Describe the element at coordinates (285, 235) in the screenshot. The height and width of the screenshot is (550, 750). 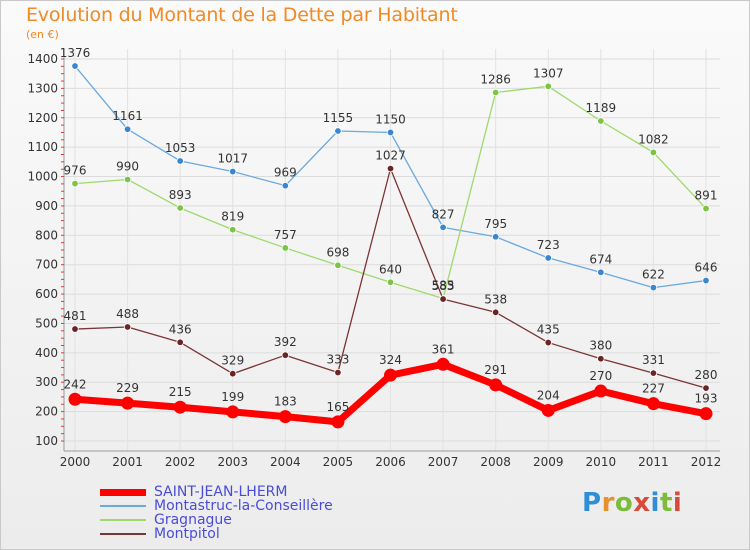
I see `data-label: 757` at that location.